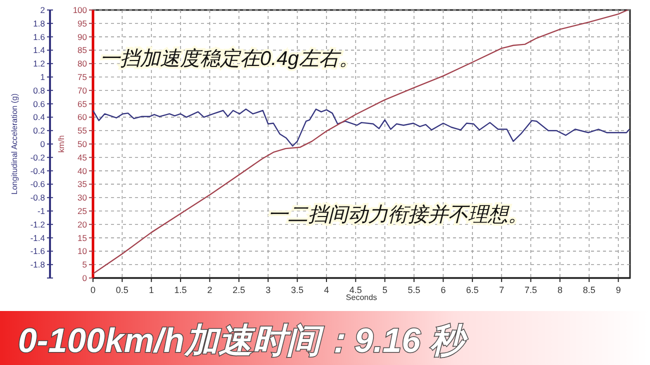 The width and height of the screenshot is (650, 365). Describe the element at coordinates (43, 144) in the screenshot. I see `y-tick-label: 0` at that location.